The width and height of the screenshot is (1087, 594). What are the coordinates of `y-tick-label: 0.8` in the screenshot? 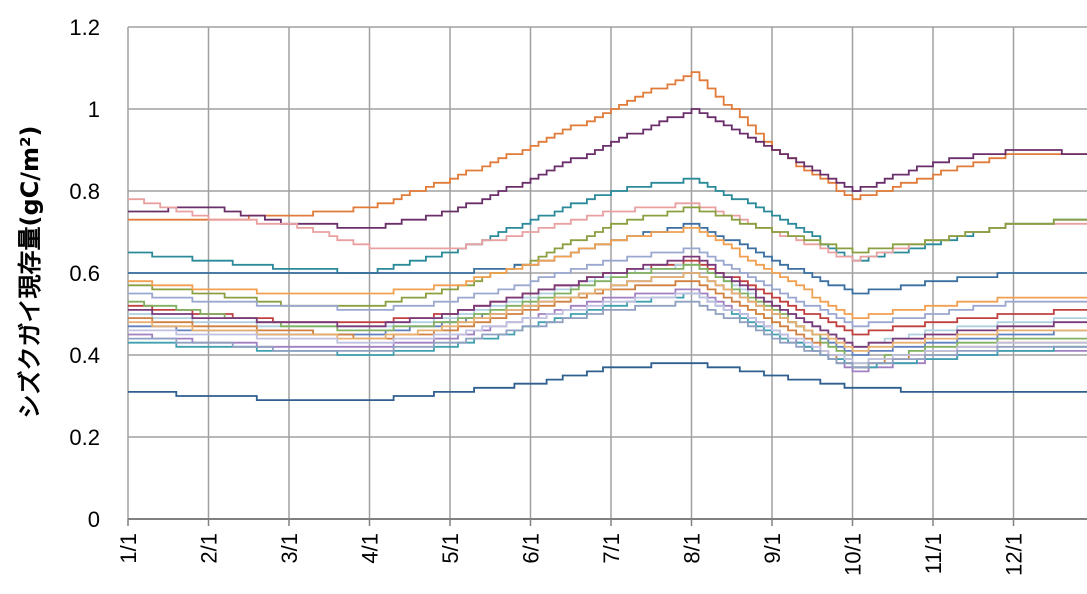 It's located at (84, 191).